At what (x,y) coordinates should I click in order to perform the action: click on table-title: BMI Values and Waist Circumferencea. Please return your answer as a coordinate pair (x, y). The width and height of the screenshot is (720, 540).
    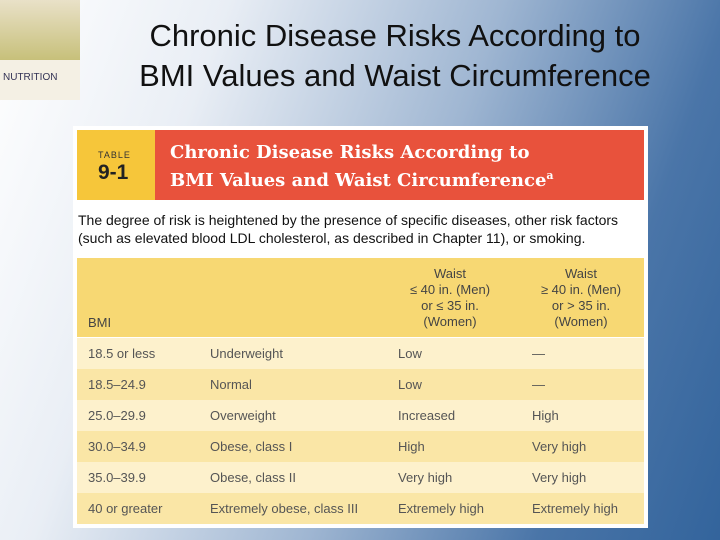
    Looking at the image, I should click on (362, 180).